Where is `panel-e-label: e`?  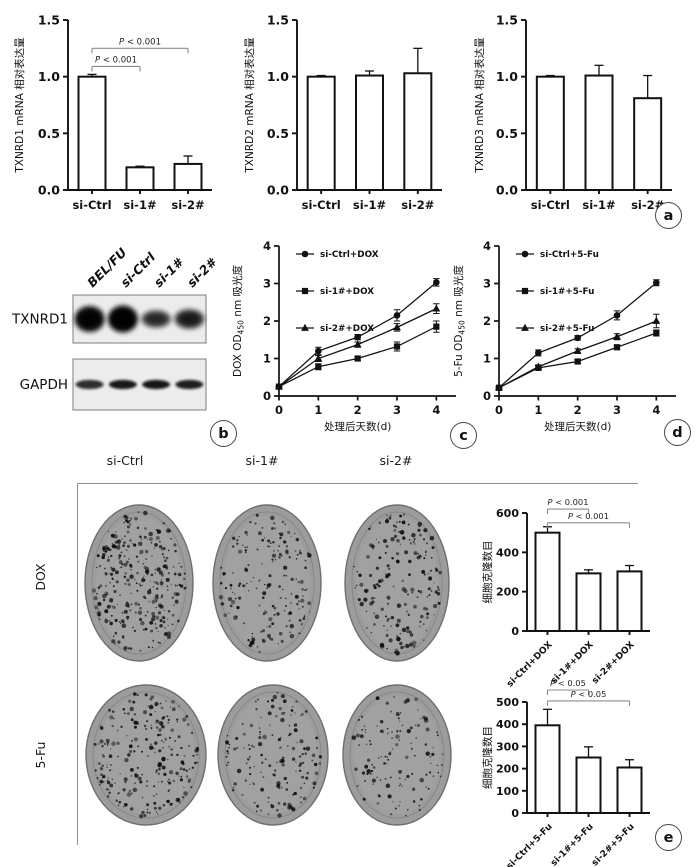
panel-e-label: e is located at coordinates (668, 837).